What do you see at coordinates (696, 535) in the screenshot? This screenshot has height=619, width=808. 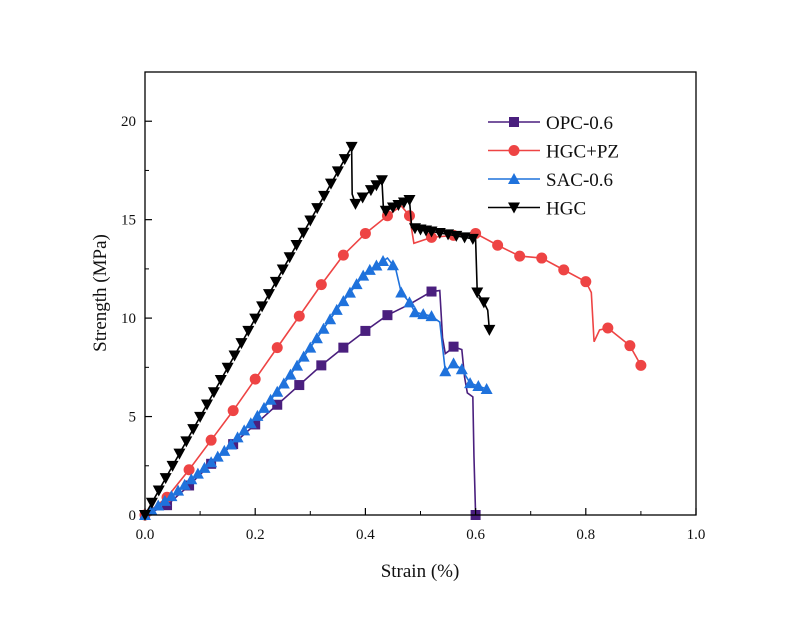 I see `x-tick-label: 1.0` at bounding box center [696, 535].